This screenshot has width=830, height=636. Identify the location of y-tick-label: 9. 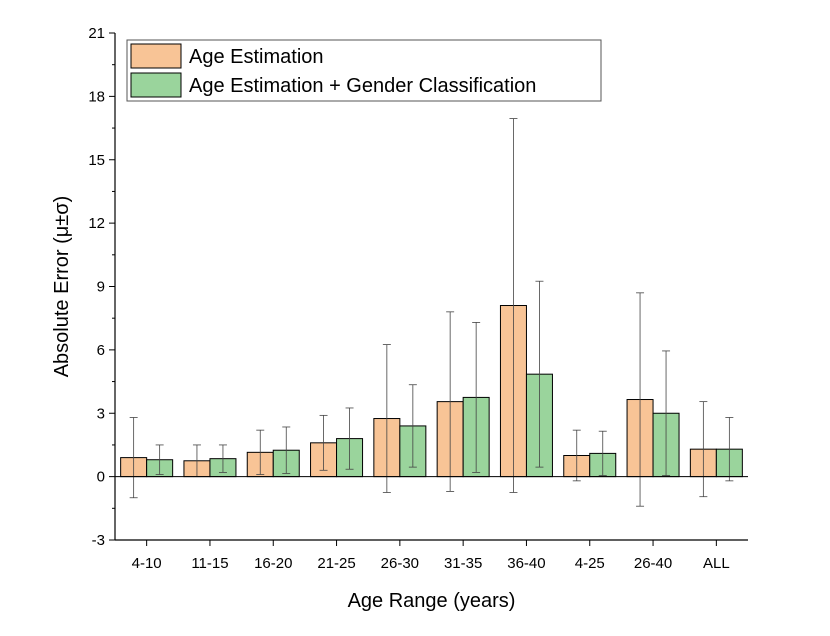
(101, 287).